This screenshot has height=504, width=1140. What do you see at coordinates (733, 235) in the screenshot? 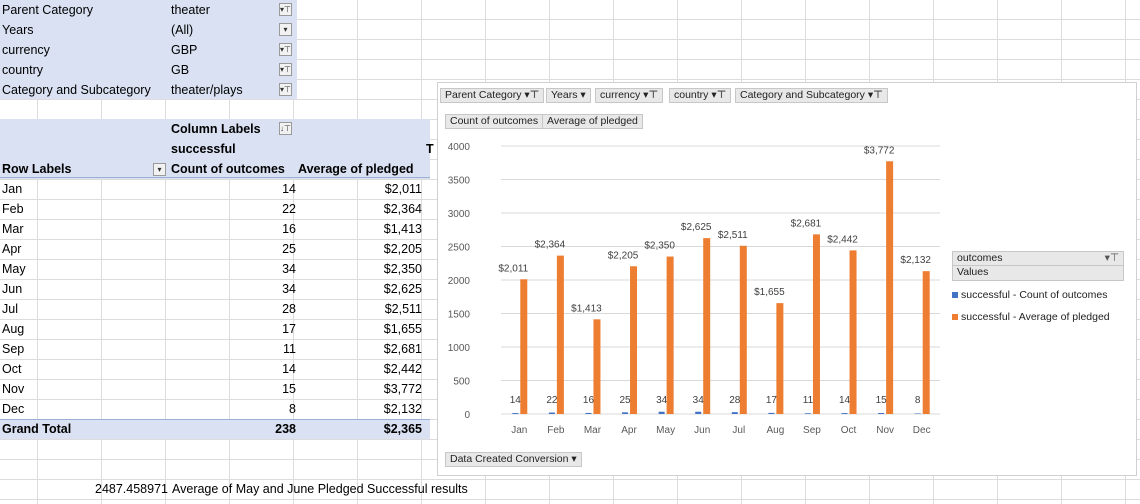
I see `data-label-average: $2,511` at bounding box center [733, 235].